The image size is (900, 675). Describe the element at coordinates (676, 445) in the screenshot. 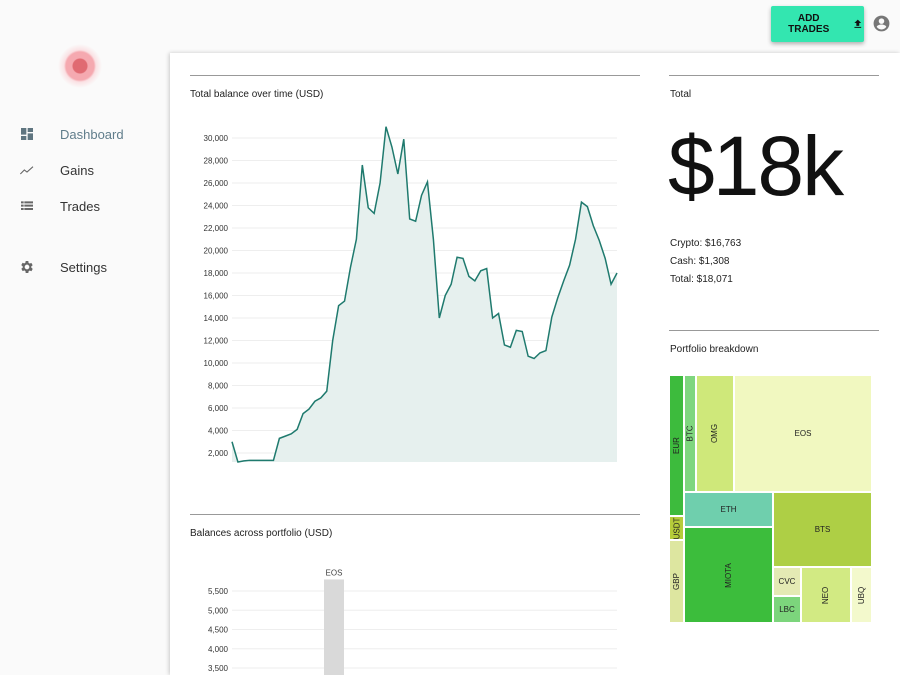

I see `treemap-cell-eur: EUR` at that location.